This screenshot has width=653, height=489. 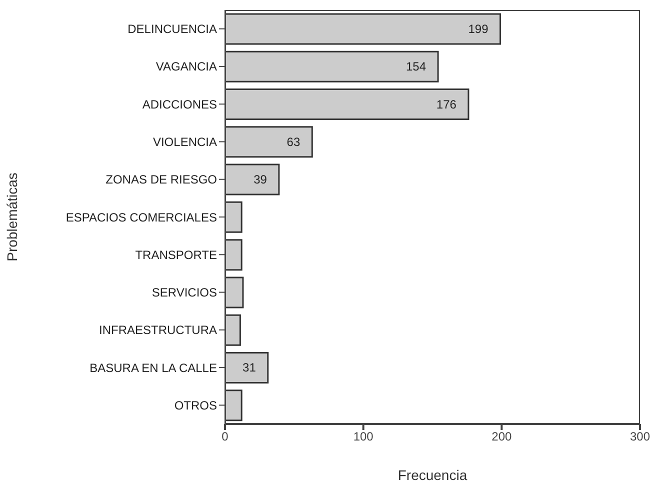 What do you see at coordinates (502, 437) in the screenshot?
I see `x-tick-label: 200` at bounding box center [502, 437].